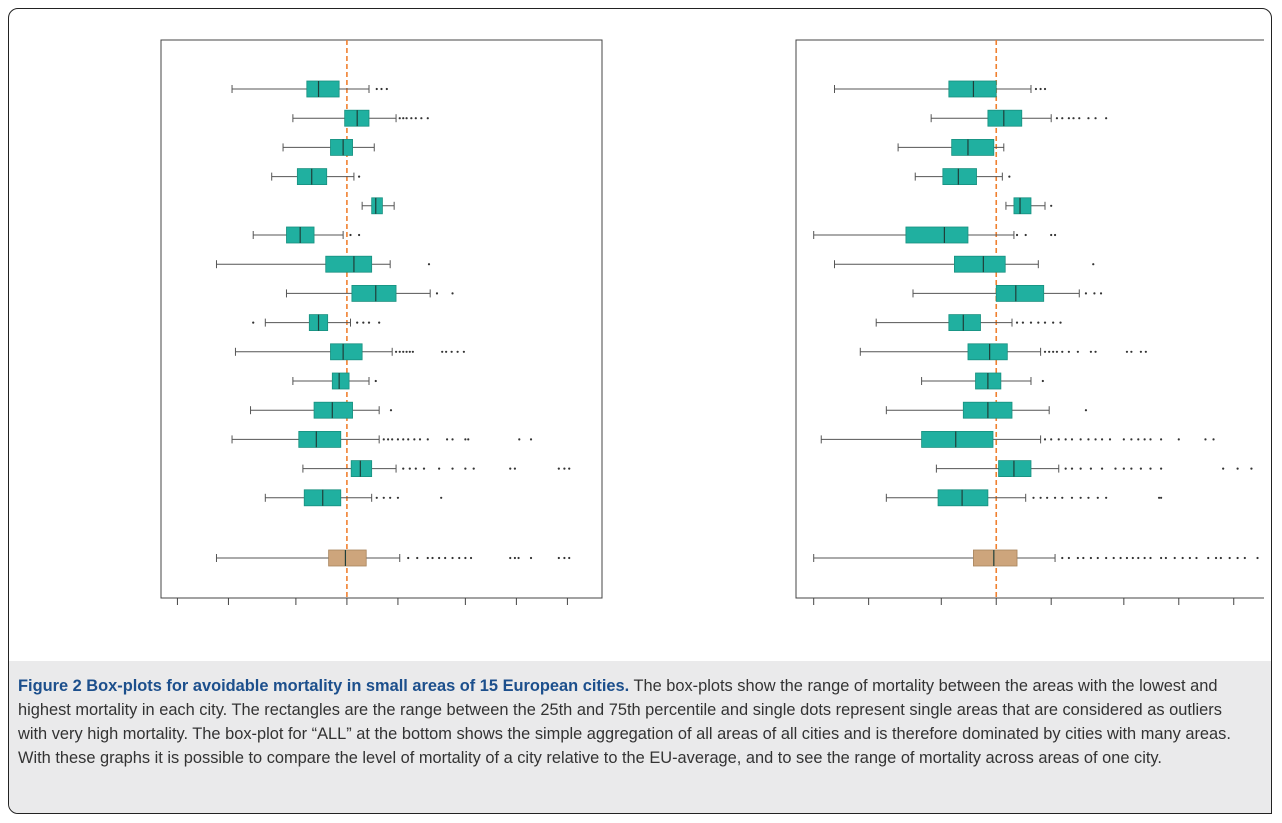 Image resolution: width=1282 pixels, height=823 pixels. I want to click on box-turin, so click(361, 469).